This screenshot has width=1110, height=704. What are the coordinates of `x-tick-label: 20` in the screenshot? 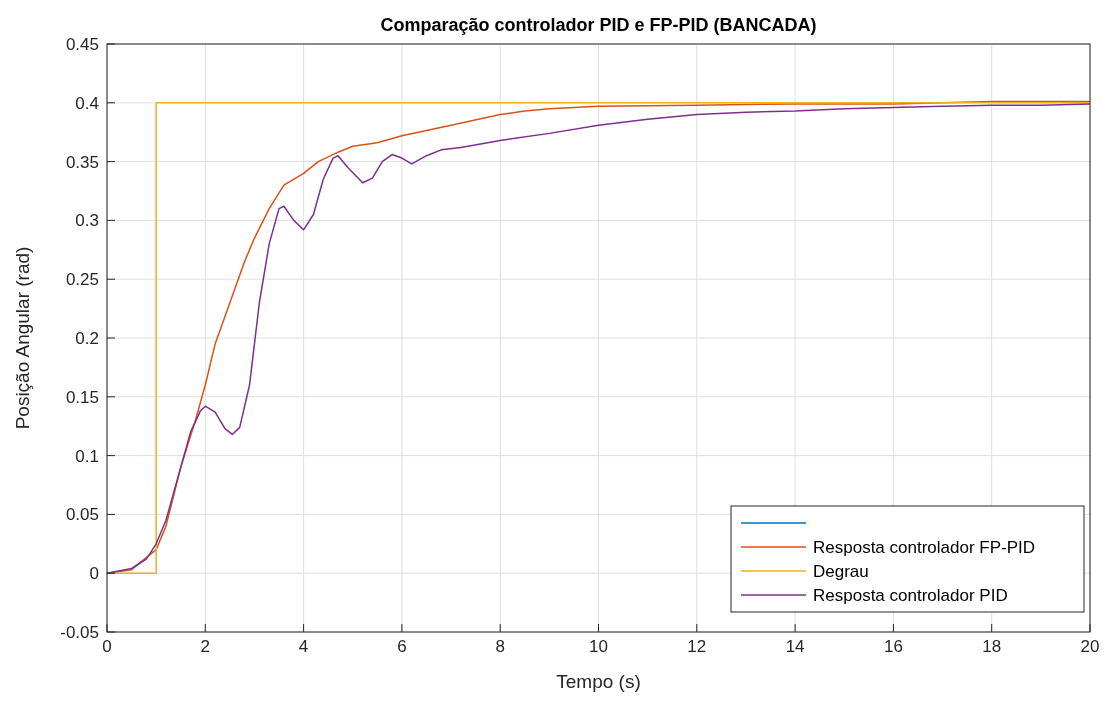 It's located at (1090, 646).